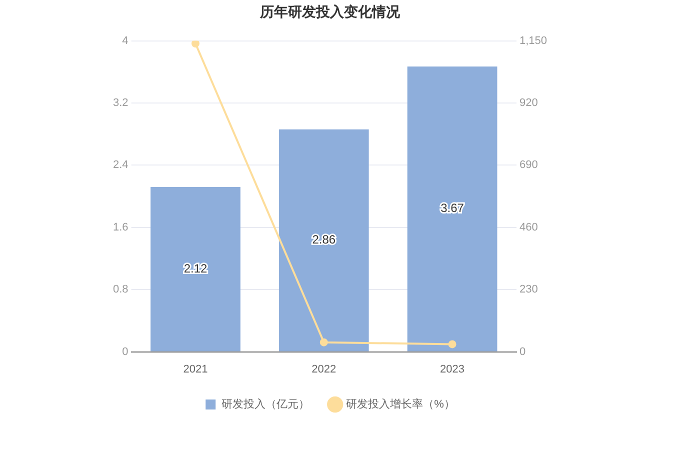 This screenshot has width=680, height=460. What do you see at coordinates (120, 290) in the screenshot?
I see `y-tick-label: 0.8` at bounding box center [120, 290].